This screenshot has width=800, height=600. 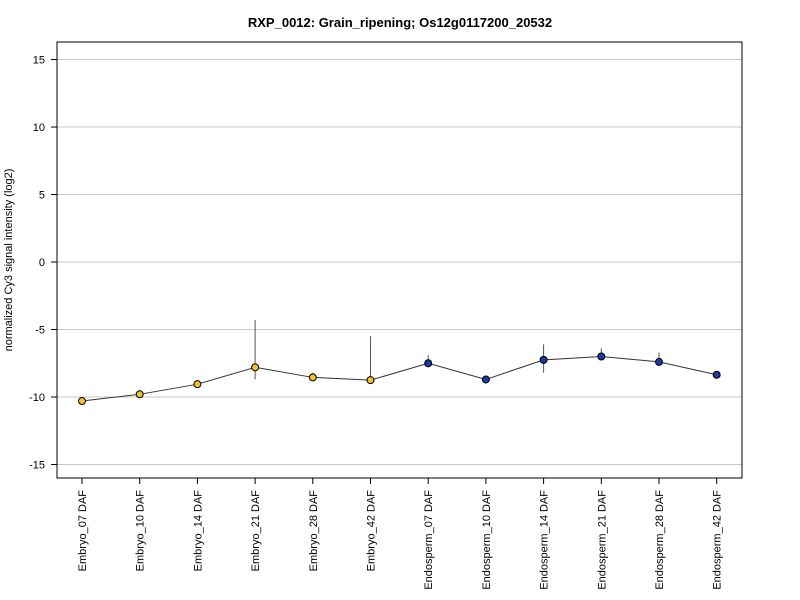 I want to click on y-tick-label: 0, so click(x=42, y=263).